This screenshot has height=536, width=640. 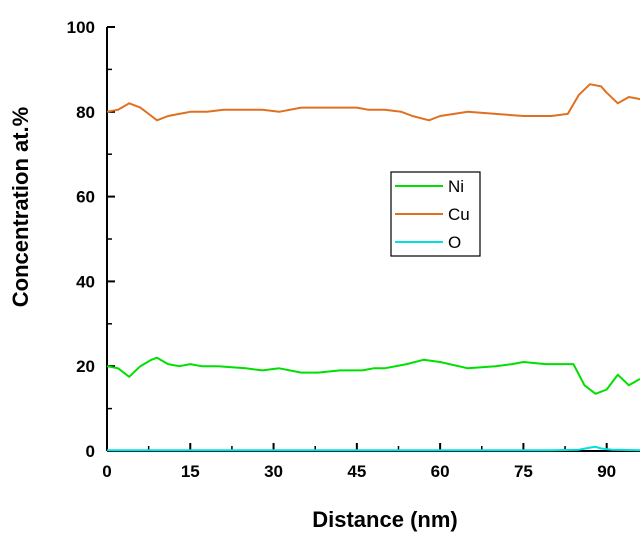 What do you see at coordinates (373, 102) in the screenshot?
I see `series-line-cu` at bounding box center [373, 102].